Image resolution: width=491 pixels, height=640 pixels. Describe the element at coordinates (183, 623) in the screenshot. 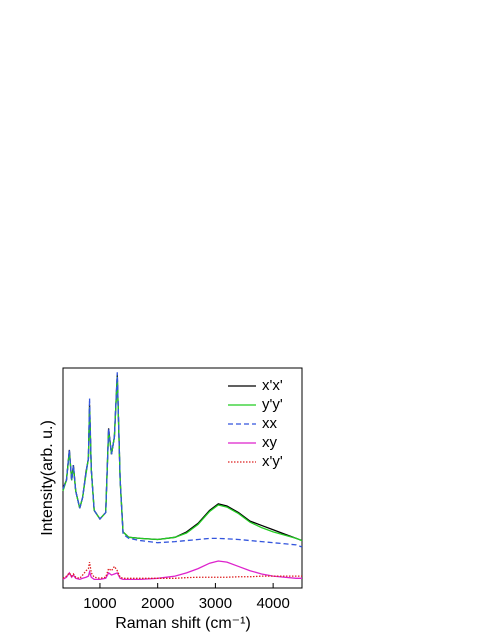

I see `x-axis-label: Raman shift (cm⁻¹)` at that location.